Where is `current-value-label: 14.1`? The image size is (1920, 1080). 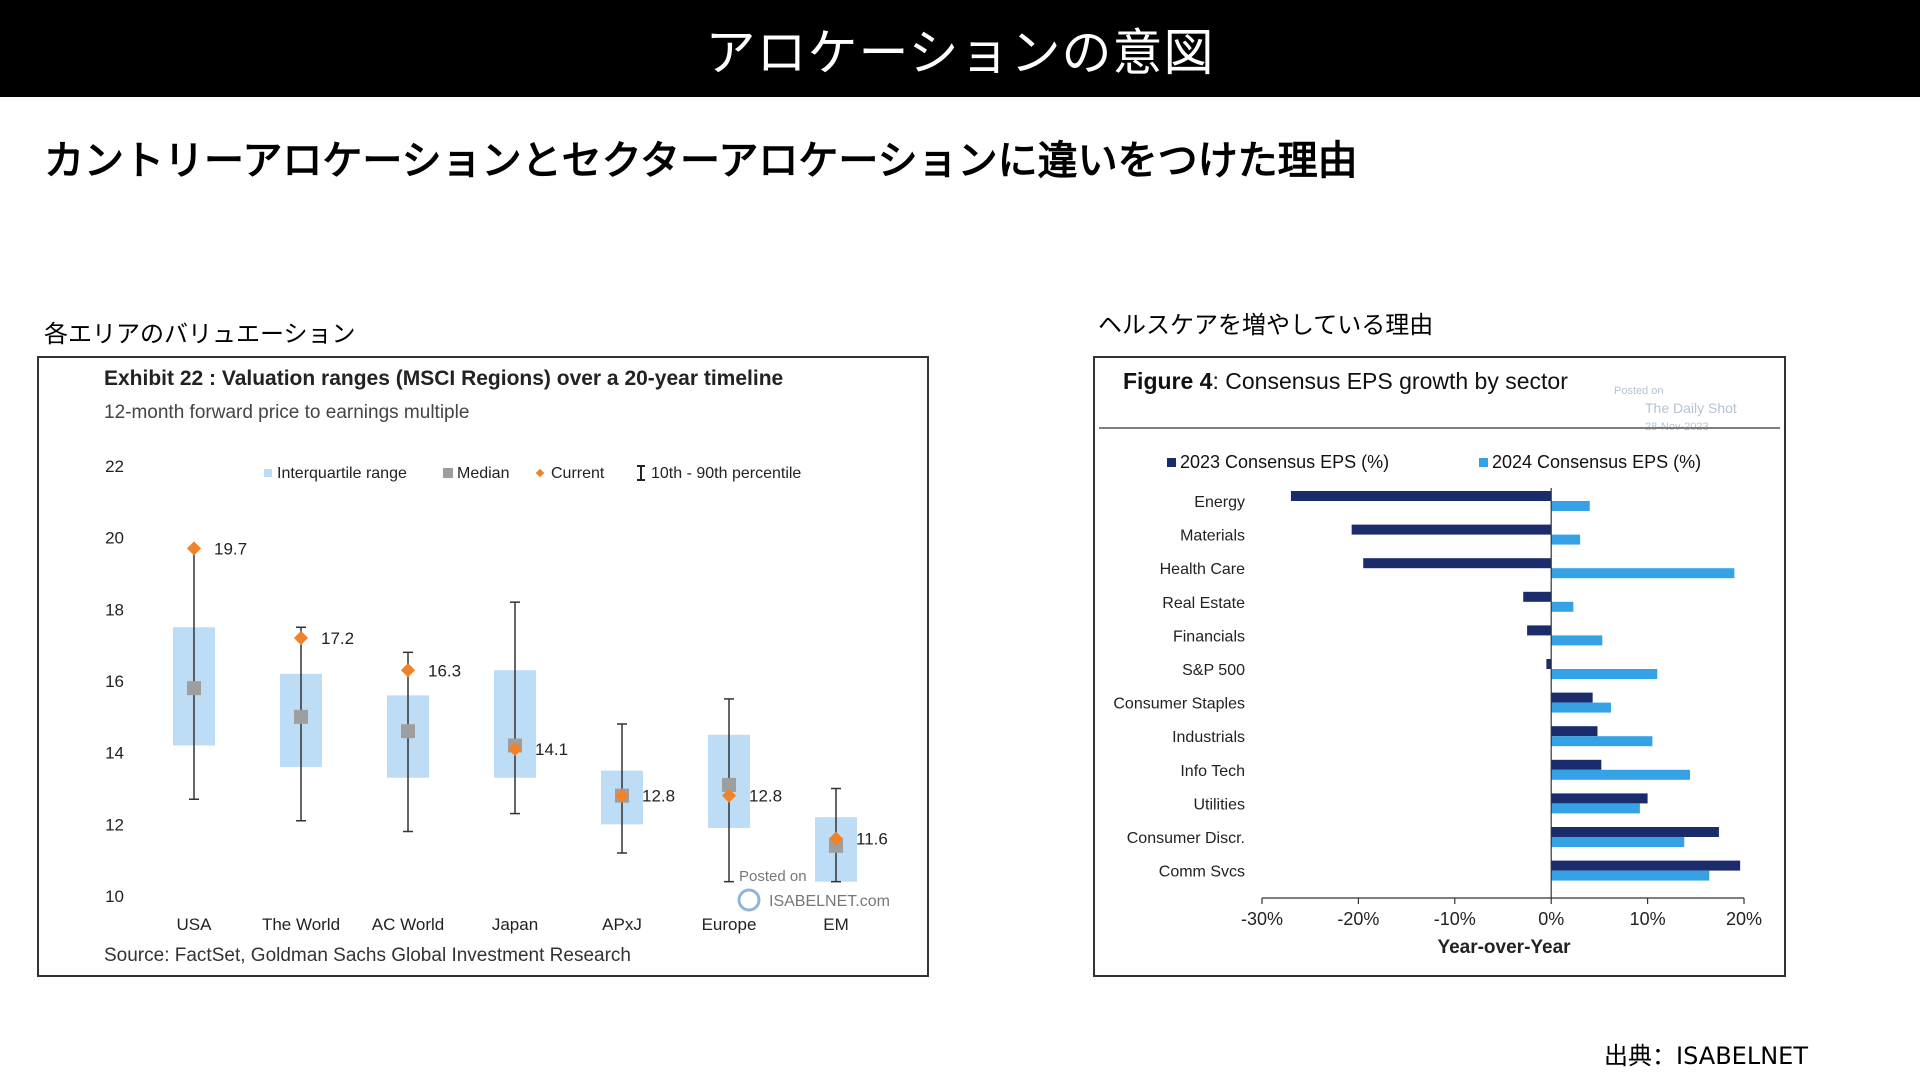
current-value-label: 14.1 is located at coordinates (551, 749).